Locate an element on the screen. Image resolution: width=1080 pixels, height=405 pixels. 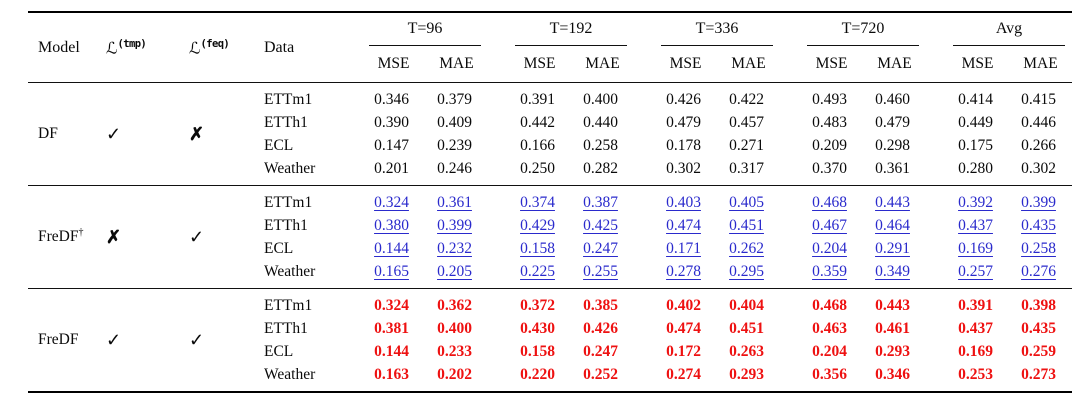
mse-value: 0.253 is located at coordinates (975, 374).